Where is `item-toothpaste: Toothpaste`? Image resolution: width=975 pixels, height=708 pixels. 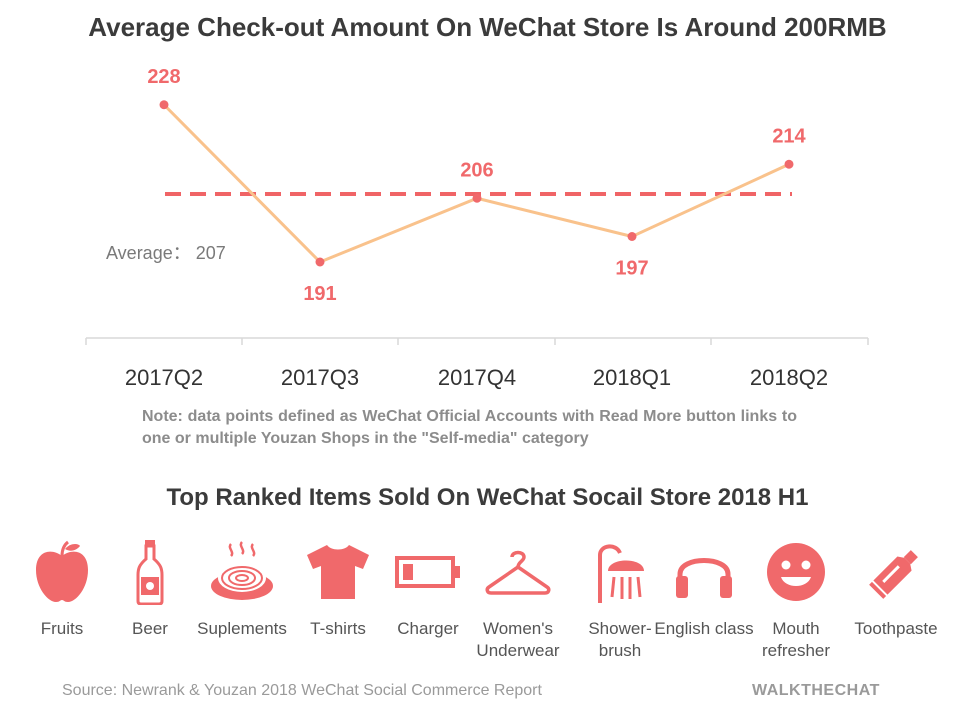 item-toothpaste: Toothpaste is located at coordinates (896, 589).